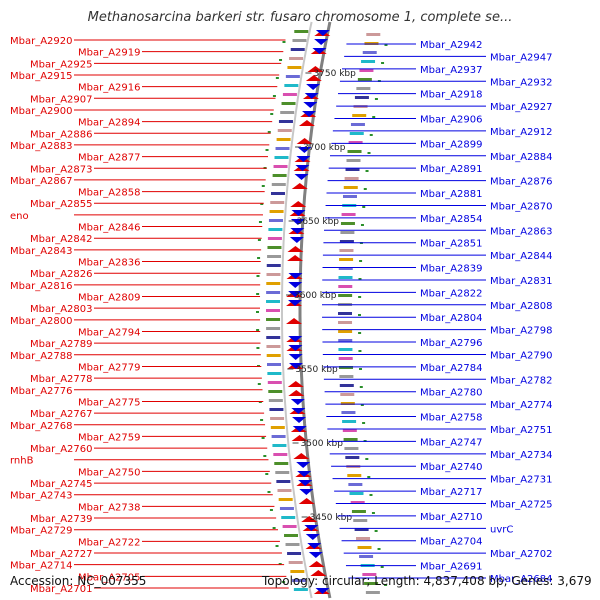 The height and width of the screenshot is (600, 600). Describe the element at coordinates (521, 256) in the screenshot. I see `right-gene-label: Mbar_A2844` at that location.